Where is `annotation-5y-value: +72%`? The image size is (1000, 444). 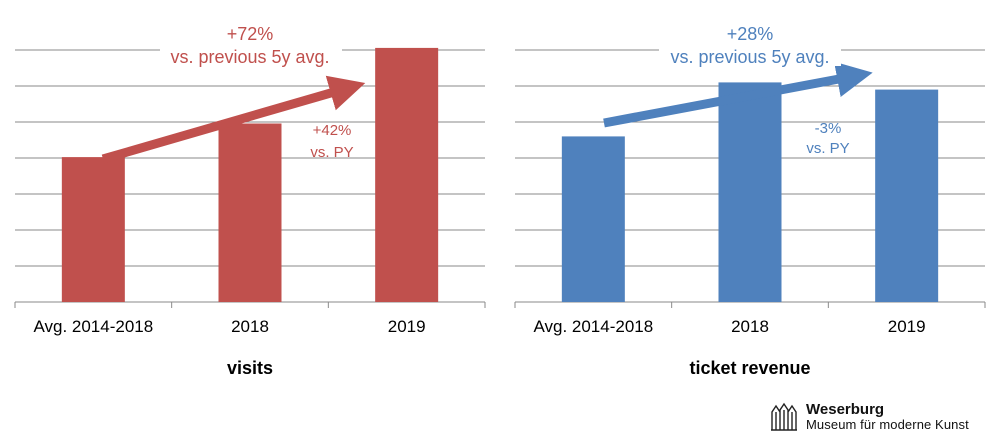 annotation-5y-value: +72% is located at coordinates (250, 34).